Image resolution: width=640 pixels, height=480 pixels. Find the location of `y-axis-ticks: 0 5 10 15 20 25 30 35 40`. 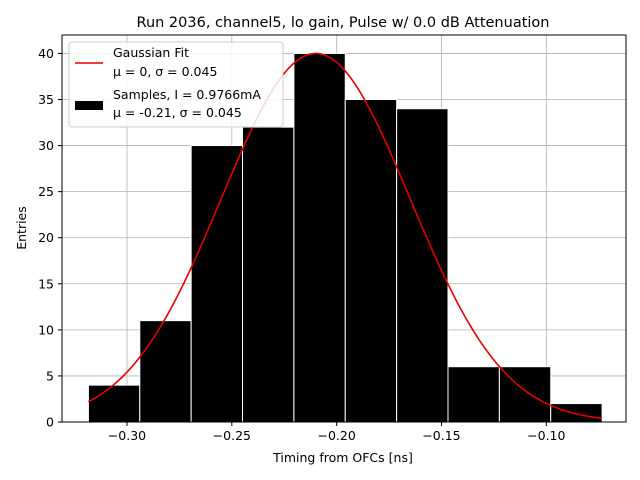

y-axis-ticks: 0 5 10 15 20 25 30 35 40 is located at coordinates (50, 238).